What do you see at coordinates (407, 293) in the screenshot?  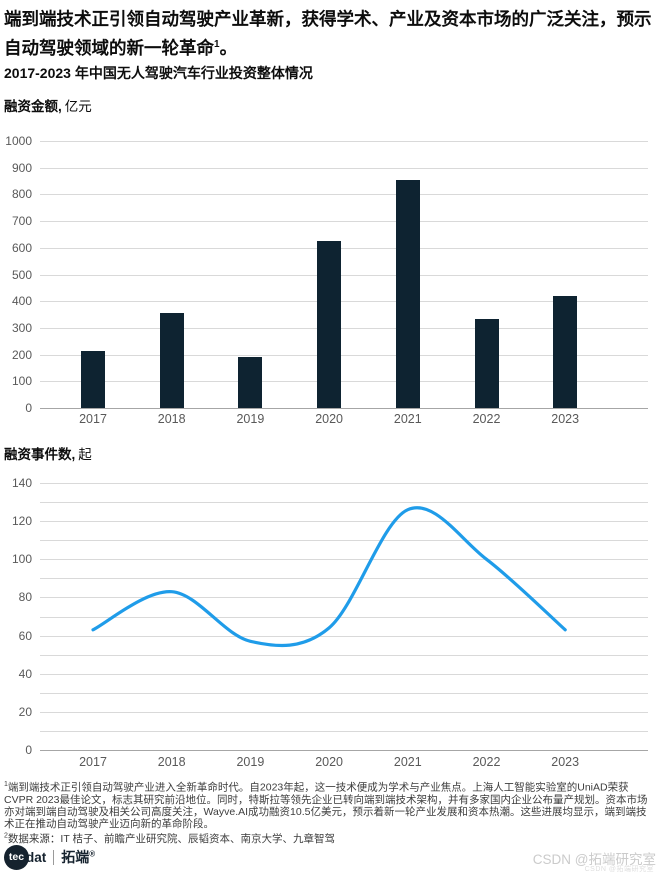 I see `bar-2021` at bounding box center [407, 293].